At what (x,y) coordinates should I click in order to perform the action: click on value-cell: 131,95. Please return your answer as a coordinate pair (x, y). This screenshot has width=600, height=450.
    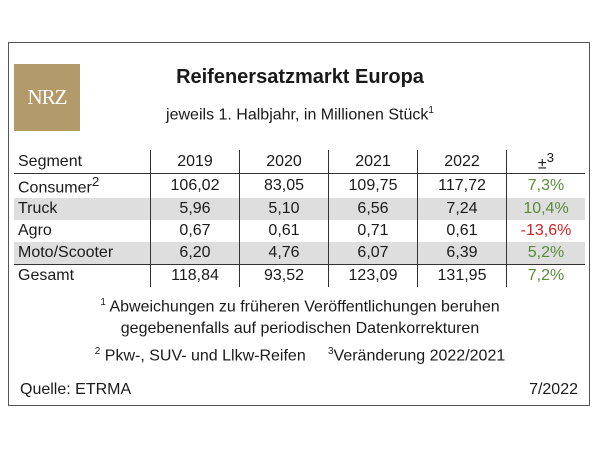
    Looking at the image, I should click on (462, 275).